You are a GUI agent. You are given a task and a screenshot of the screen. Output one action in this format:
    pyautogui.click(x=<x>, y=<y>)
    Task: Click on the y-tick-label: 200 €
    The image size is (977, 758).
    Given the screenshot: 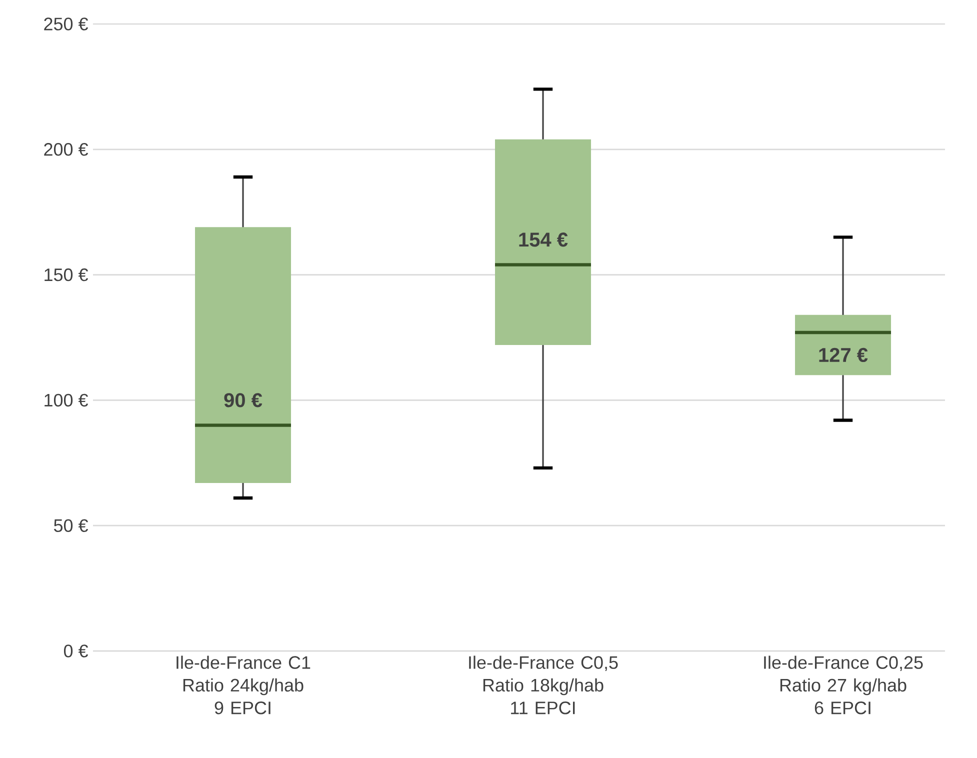 What is the action you would take?
    pyautogui.click(x=66, y=149)
    